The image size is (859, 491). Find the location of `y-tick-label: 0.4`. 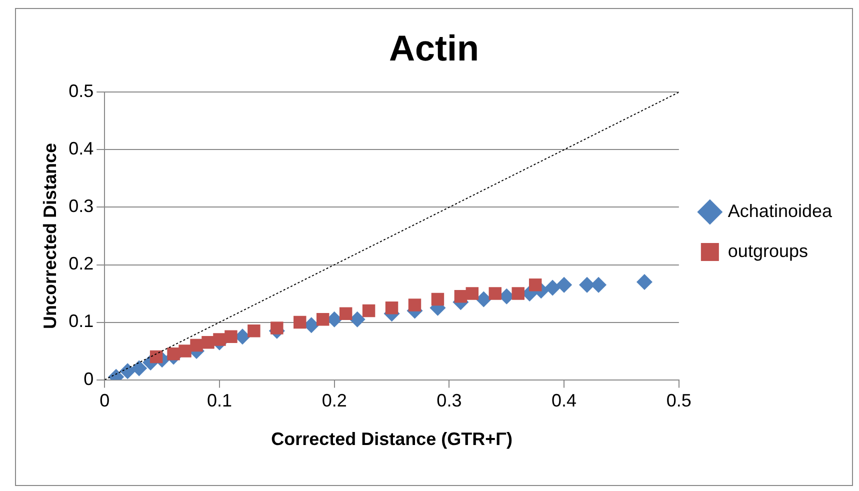

y-tick-label: 0.4 is located at coordinates (81, 148).